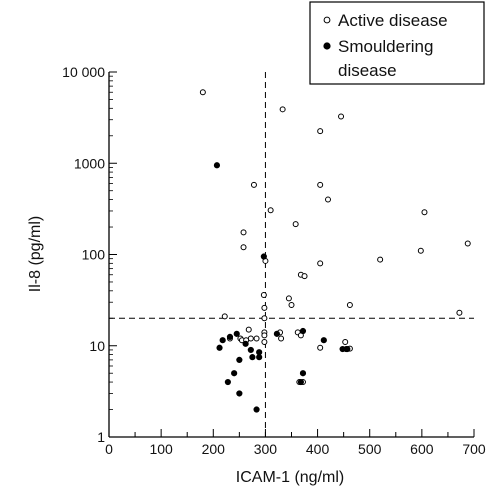 The width and height of the screenshot is (489, 487). I want to click on legend-box, so click(397, 43).